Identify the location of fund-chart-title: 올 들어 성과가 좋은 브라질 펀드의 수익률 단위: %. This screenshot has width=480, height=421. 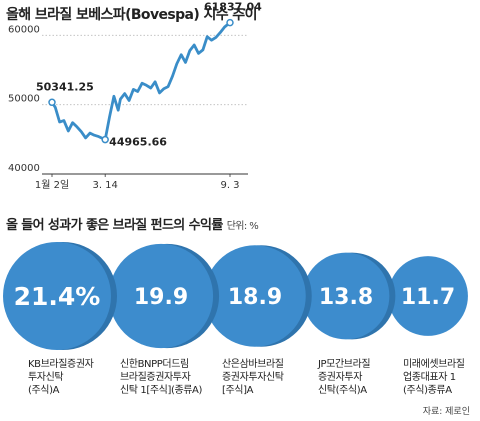
(132, 223).